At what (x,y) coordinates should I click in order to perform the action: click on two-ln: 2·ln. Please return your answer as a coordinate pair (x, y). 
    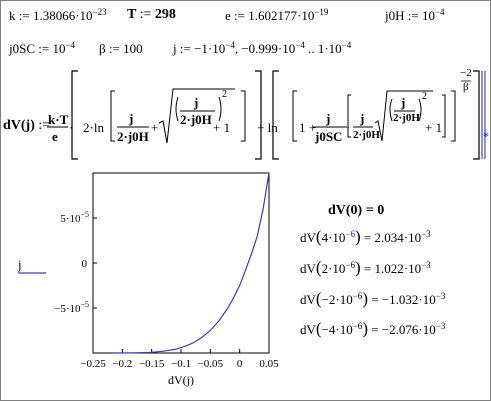
    Looking at the image, I should click on (93, 127).